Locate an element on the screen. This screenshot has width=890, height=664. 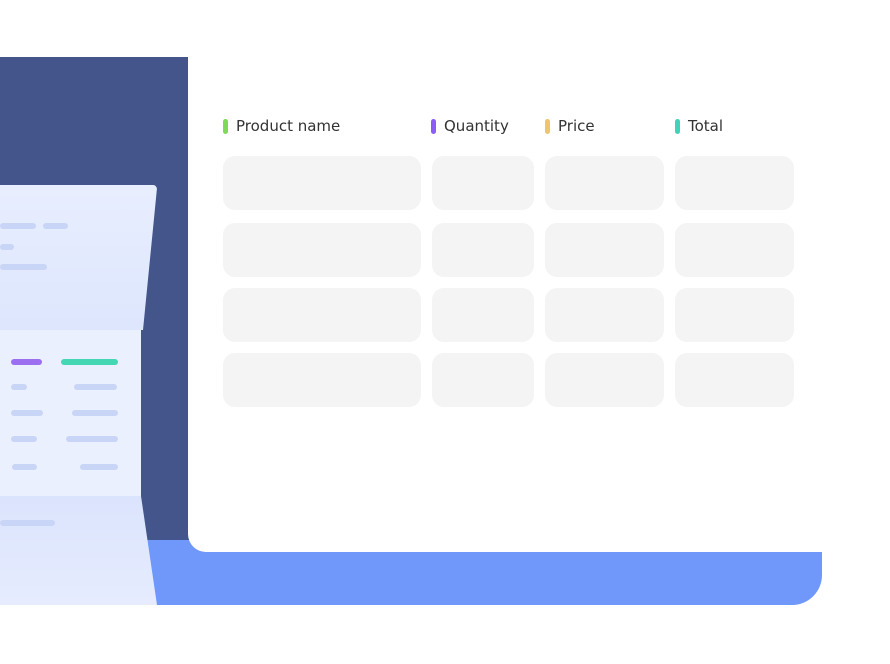
column-label: Total is located at coordinates (706, 126).